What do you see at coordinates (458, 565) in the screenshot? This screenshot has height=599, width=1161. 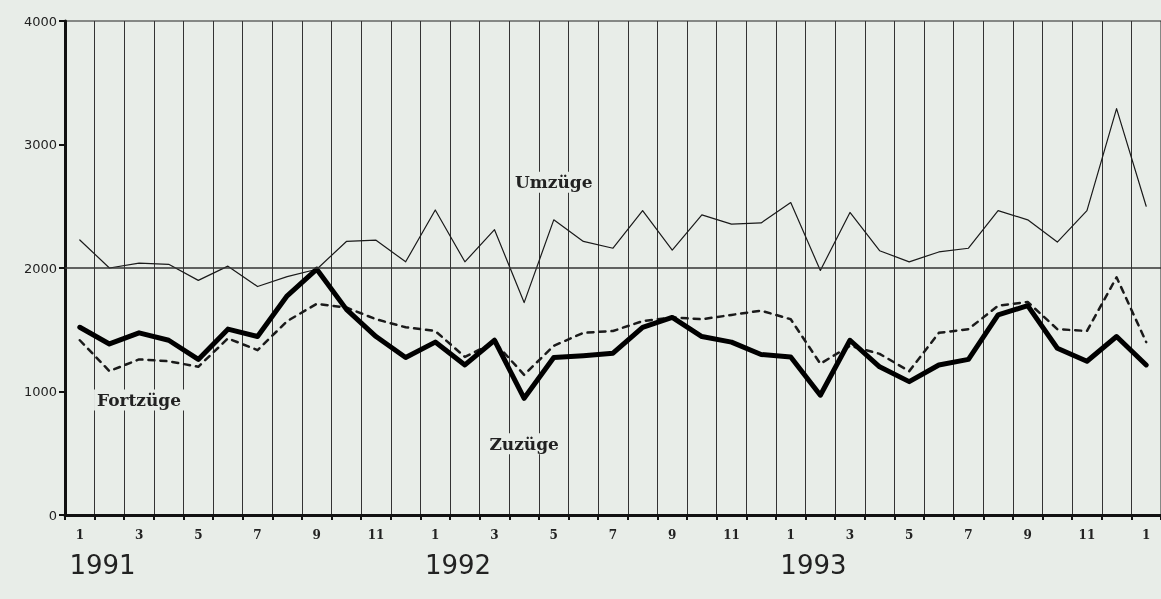 I see `text: 1992` at bounding box center [458, 565].